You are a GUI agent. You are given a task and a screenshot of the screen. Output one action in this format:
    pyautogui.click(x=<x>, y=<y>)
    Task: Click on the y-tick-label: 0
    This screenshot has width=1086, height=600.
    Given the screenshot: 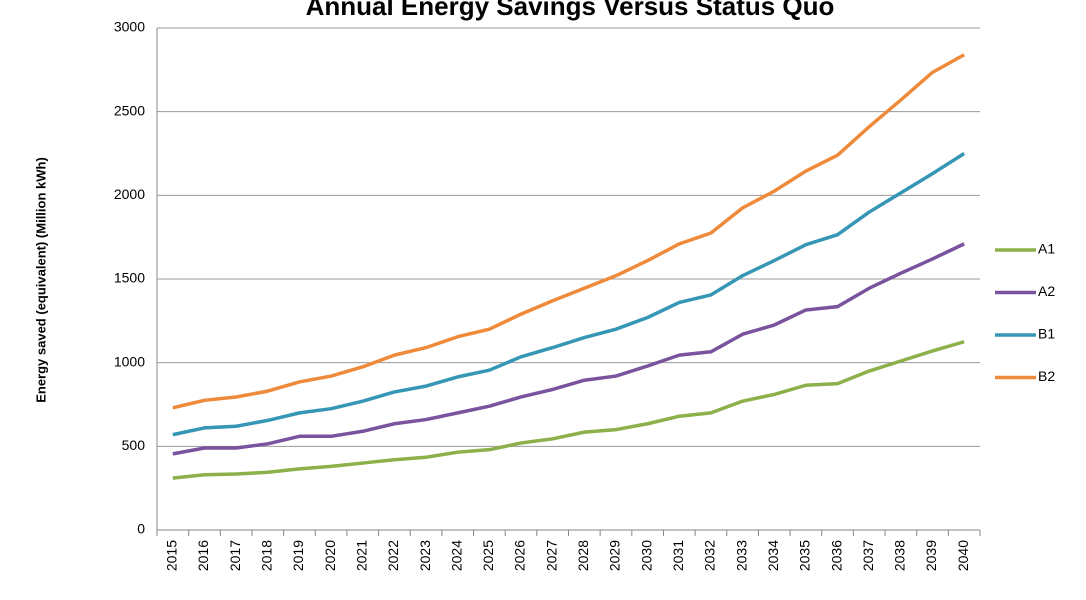 What is the action you would take?
    pyautogui.click(x=141, y=529)
    